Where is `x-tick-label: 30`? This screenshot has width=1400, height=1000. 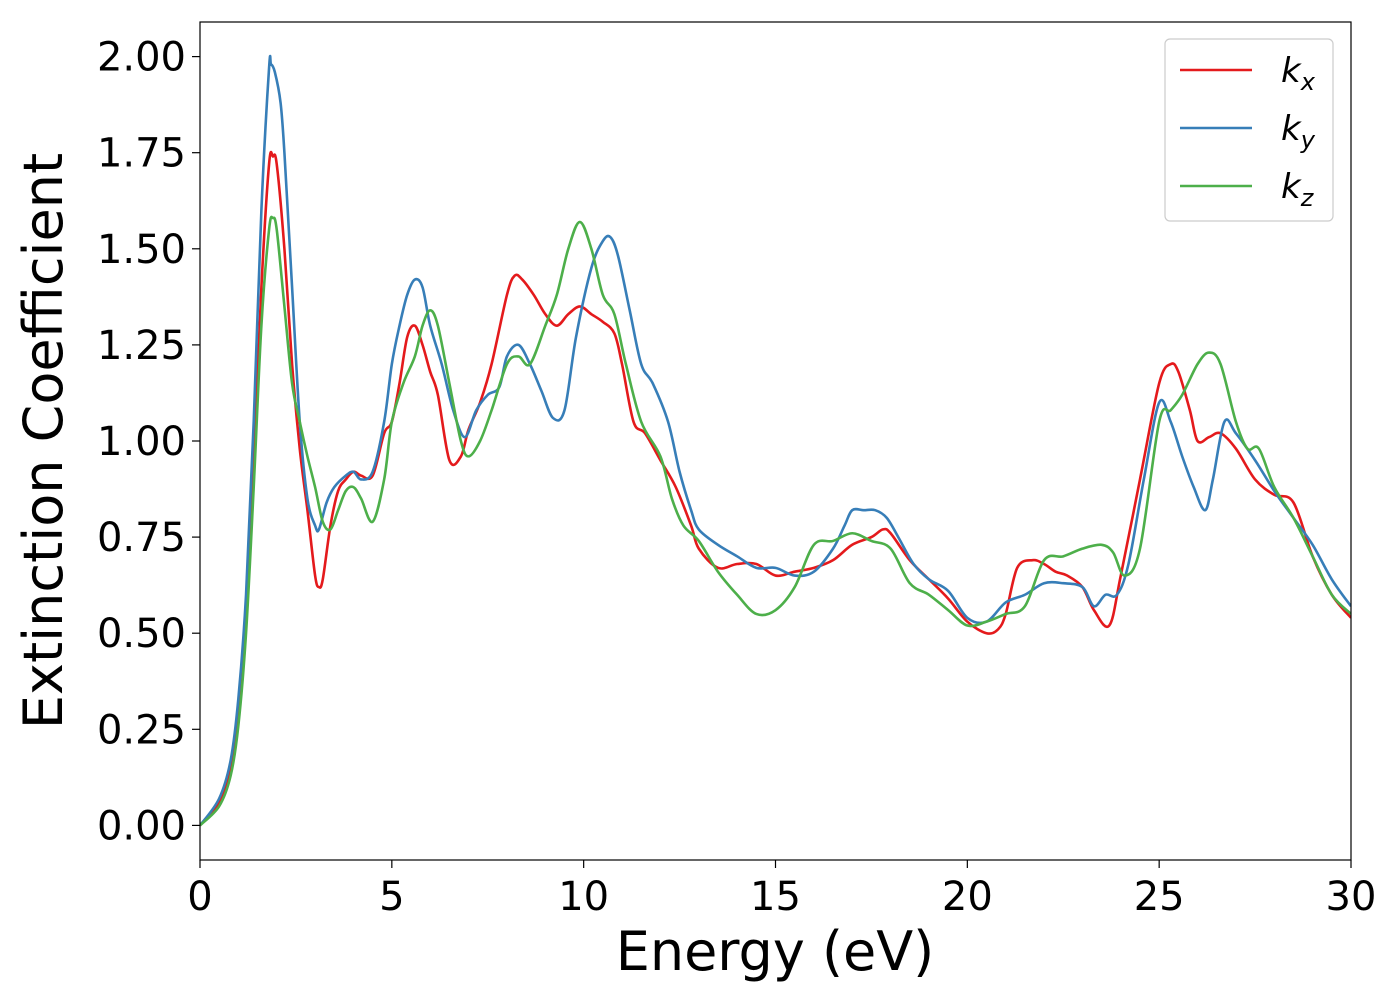
x-tick-label: 30 is located at coordinates (1351, 897).